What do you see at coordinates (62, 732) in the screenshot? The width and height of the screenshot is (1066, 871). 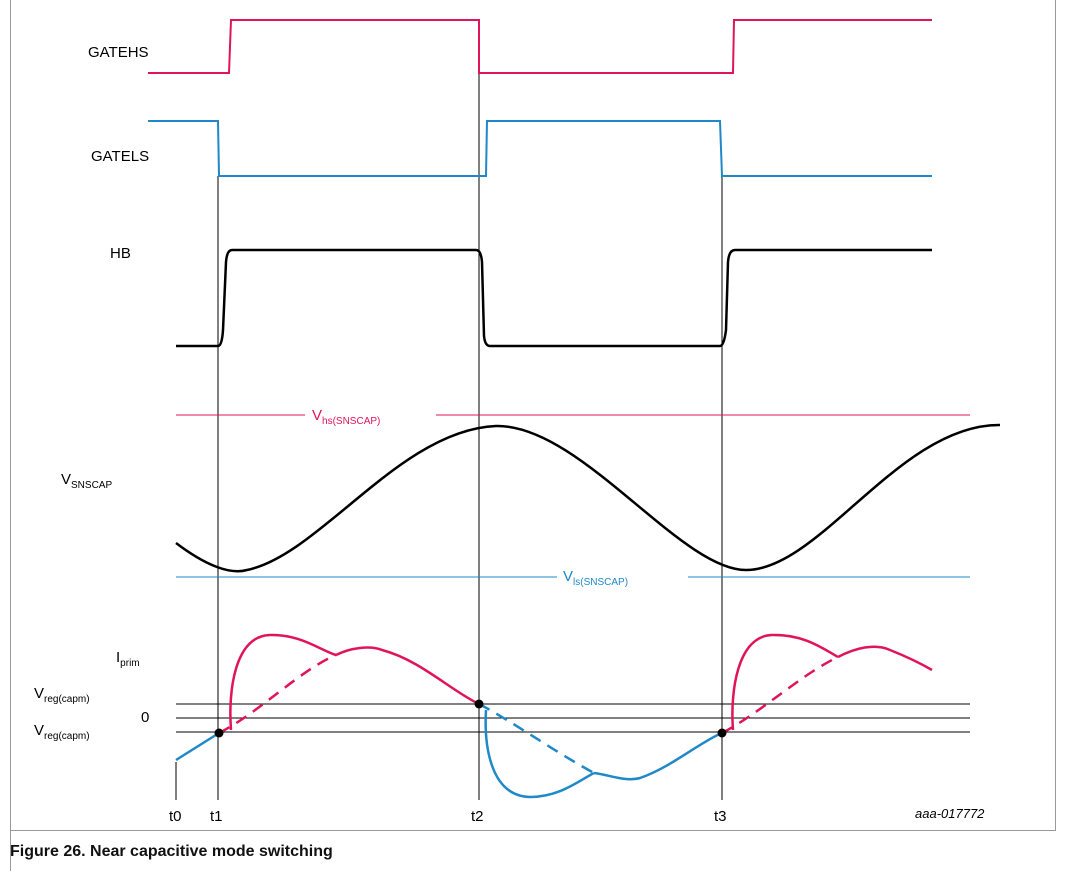 I see `vreg-lower-label: Vreg(capm)` at bounding box center [62, 732].